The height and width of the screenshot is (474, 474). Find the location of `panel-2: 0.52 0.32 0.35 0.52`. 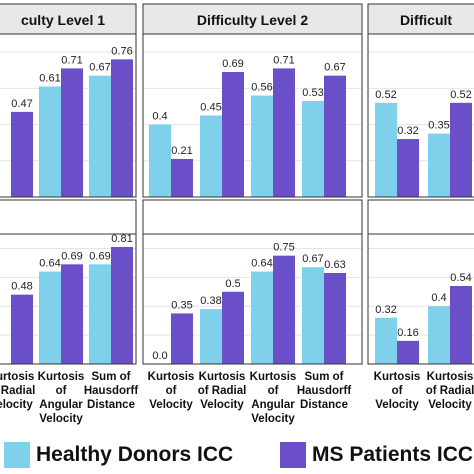

panel-2: 0.52 0.32 0.35 0.52 is located at coordinates (421, 115).